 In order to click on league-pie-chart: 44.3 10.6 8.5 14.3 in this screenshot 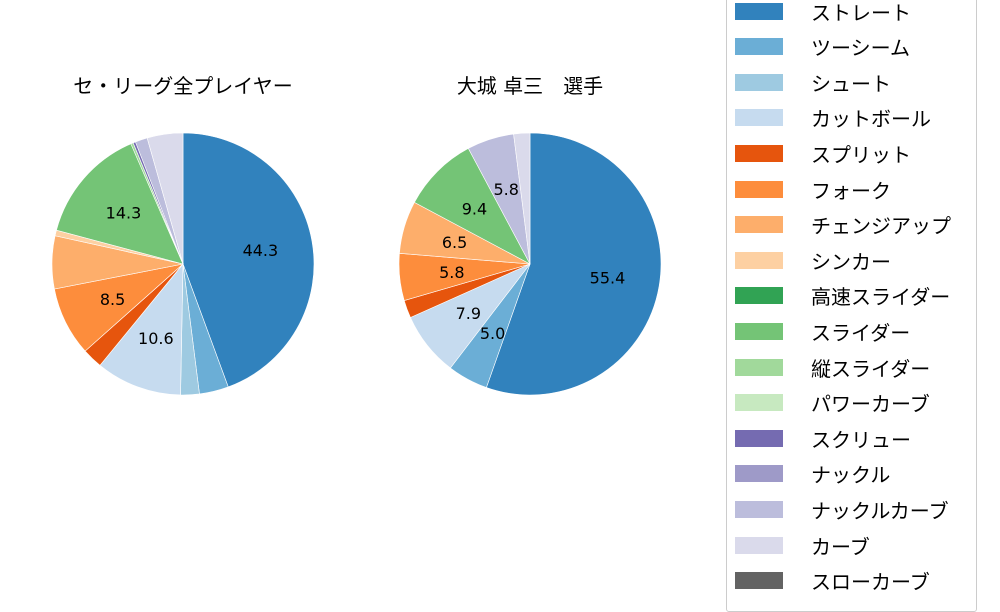, I will do `click(183, 264)`.